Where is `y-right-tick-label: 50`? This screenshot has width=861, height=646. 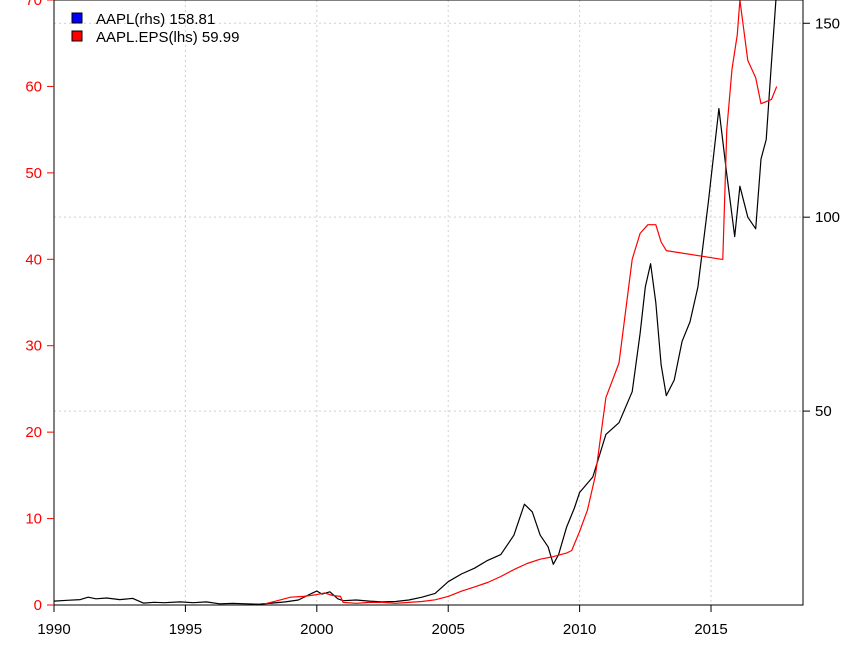
y-right-tick-label: 50 is located at coordinates (823, 411).